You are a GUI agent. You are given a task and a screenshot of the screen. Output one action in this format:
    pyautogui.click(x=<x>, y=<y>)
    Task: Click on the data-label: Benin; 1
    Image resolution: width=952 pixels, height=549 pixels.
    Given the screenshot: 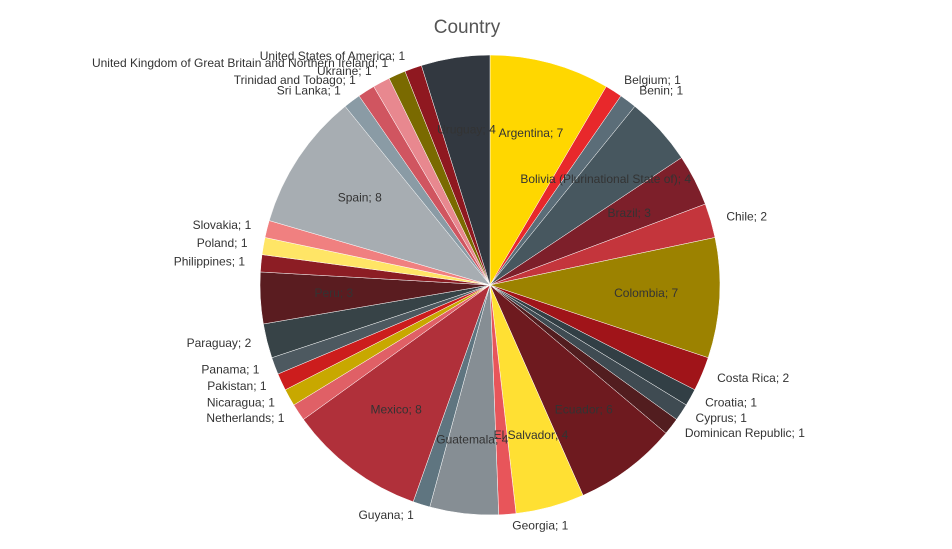 What is the action you would take?
    pyautogui.click(x=661, y=91)
    